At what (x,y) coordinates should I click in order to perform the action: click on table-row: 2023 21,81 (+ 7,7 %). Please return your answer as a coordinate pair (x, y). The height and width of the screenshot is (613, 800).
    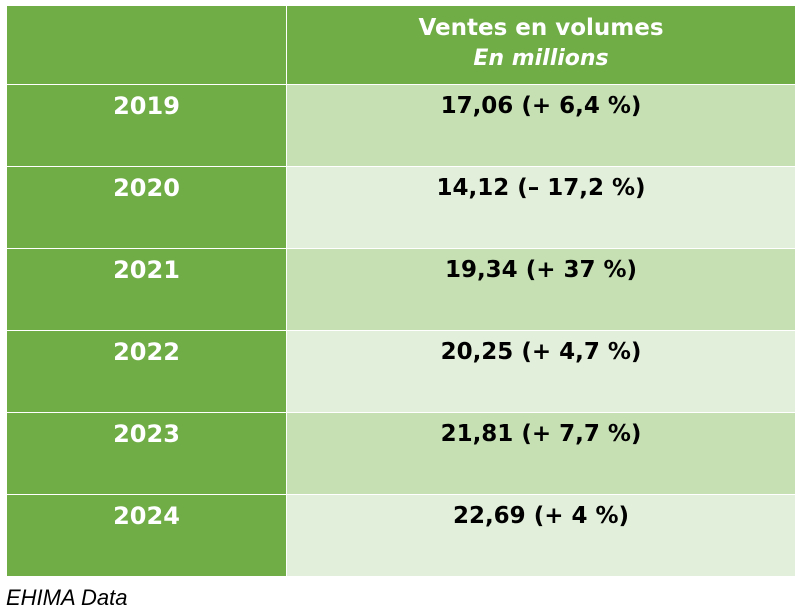
    Looking at the image, I should click on (401, 454).